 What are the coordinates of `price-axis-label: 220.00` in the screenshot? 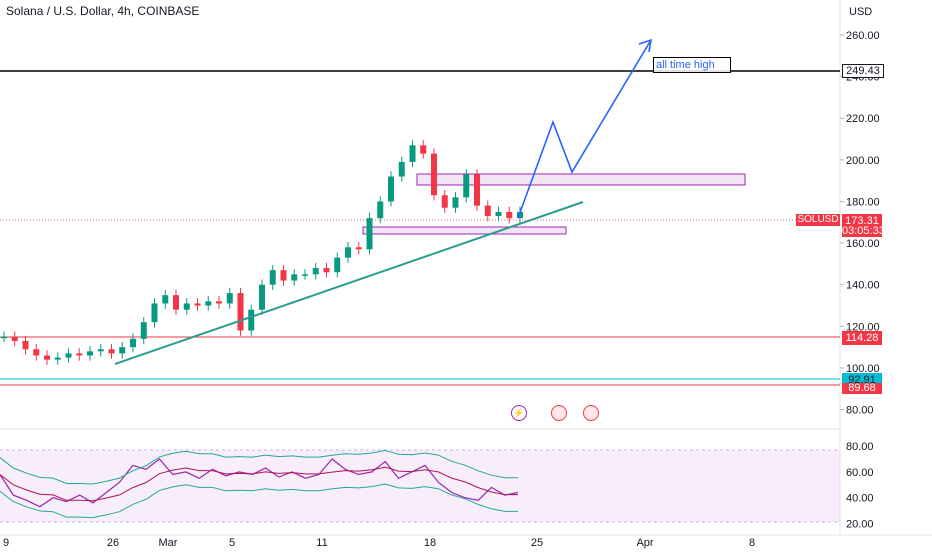 It's located at (863, 119).